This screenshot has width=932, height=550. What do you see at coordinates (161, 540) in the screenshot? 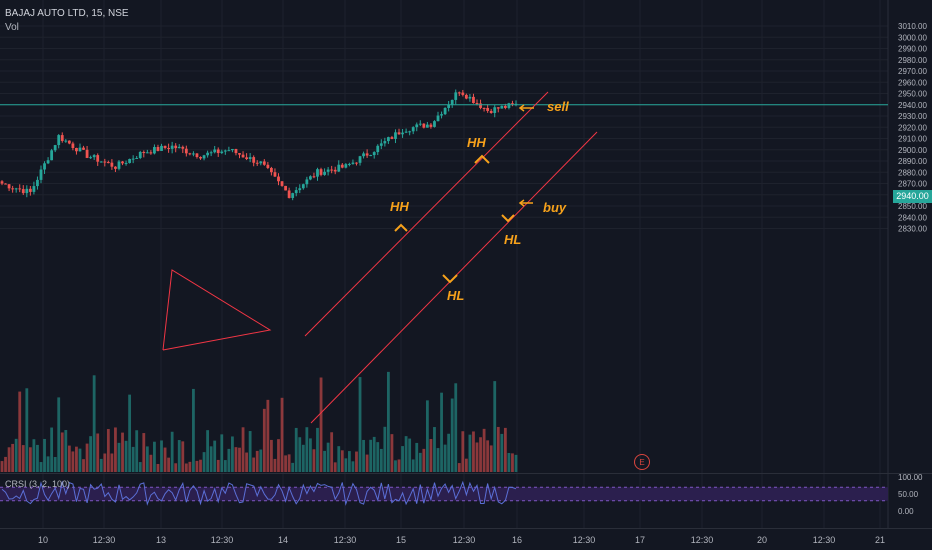
I see `time-axis-tick-label: 13` at bounding box center [161, 540].